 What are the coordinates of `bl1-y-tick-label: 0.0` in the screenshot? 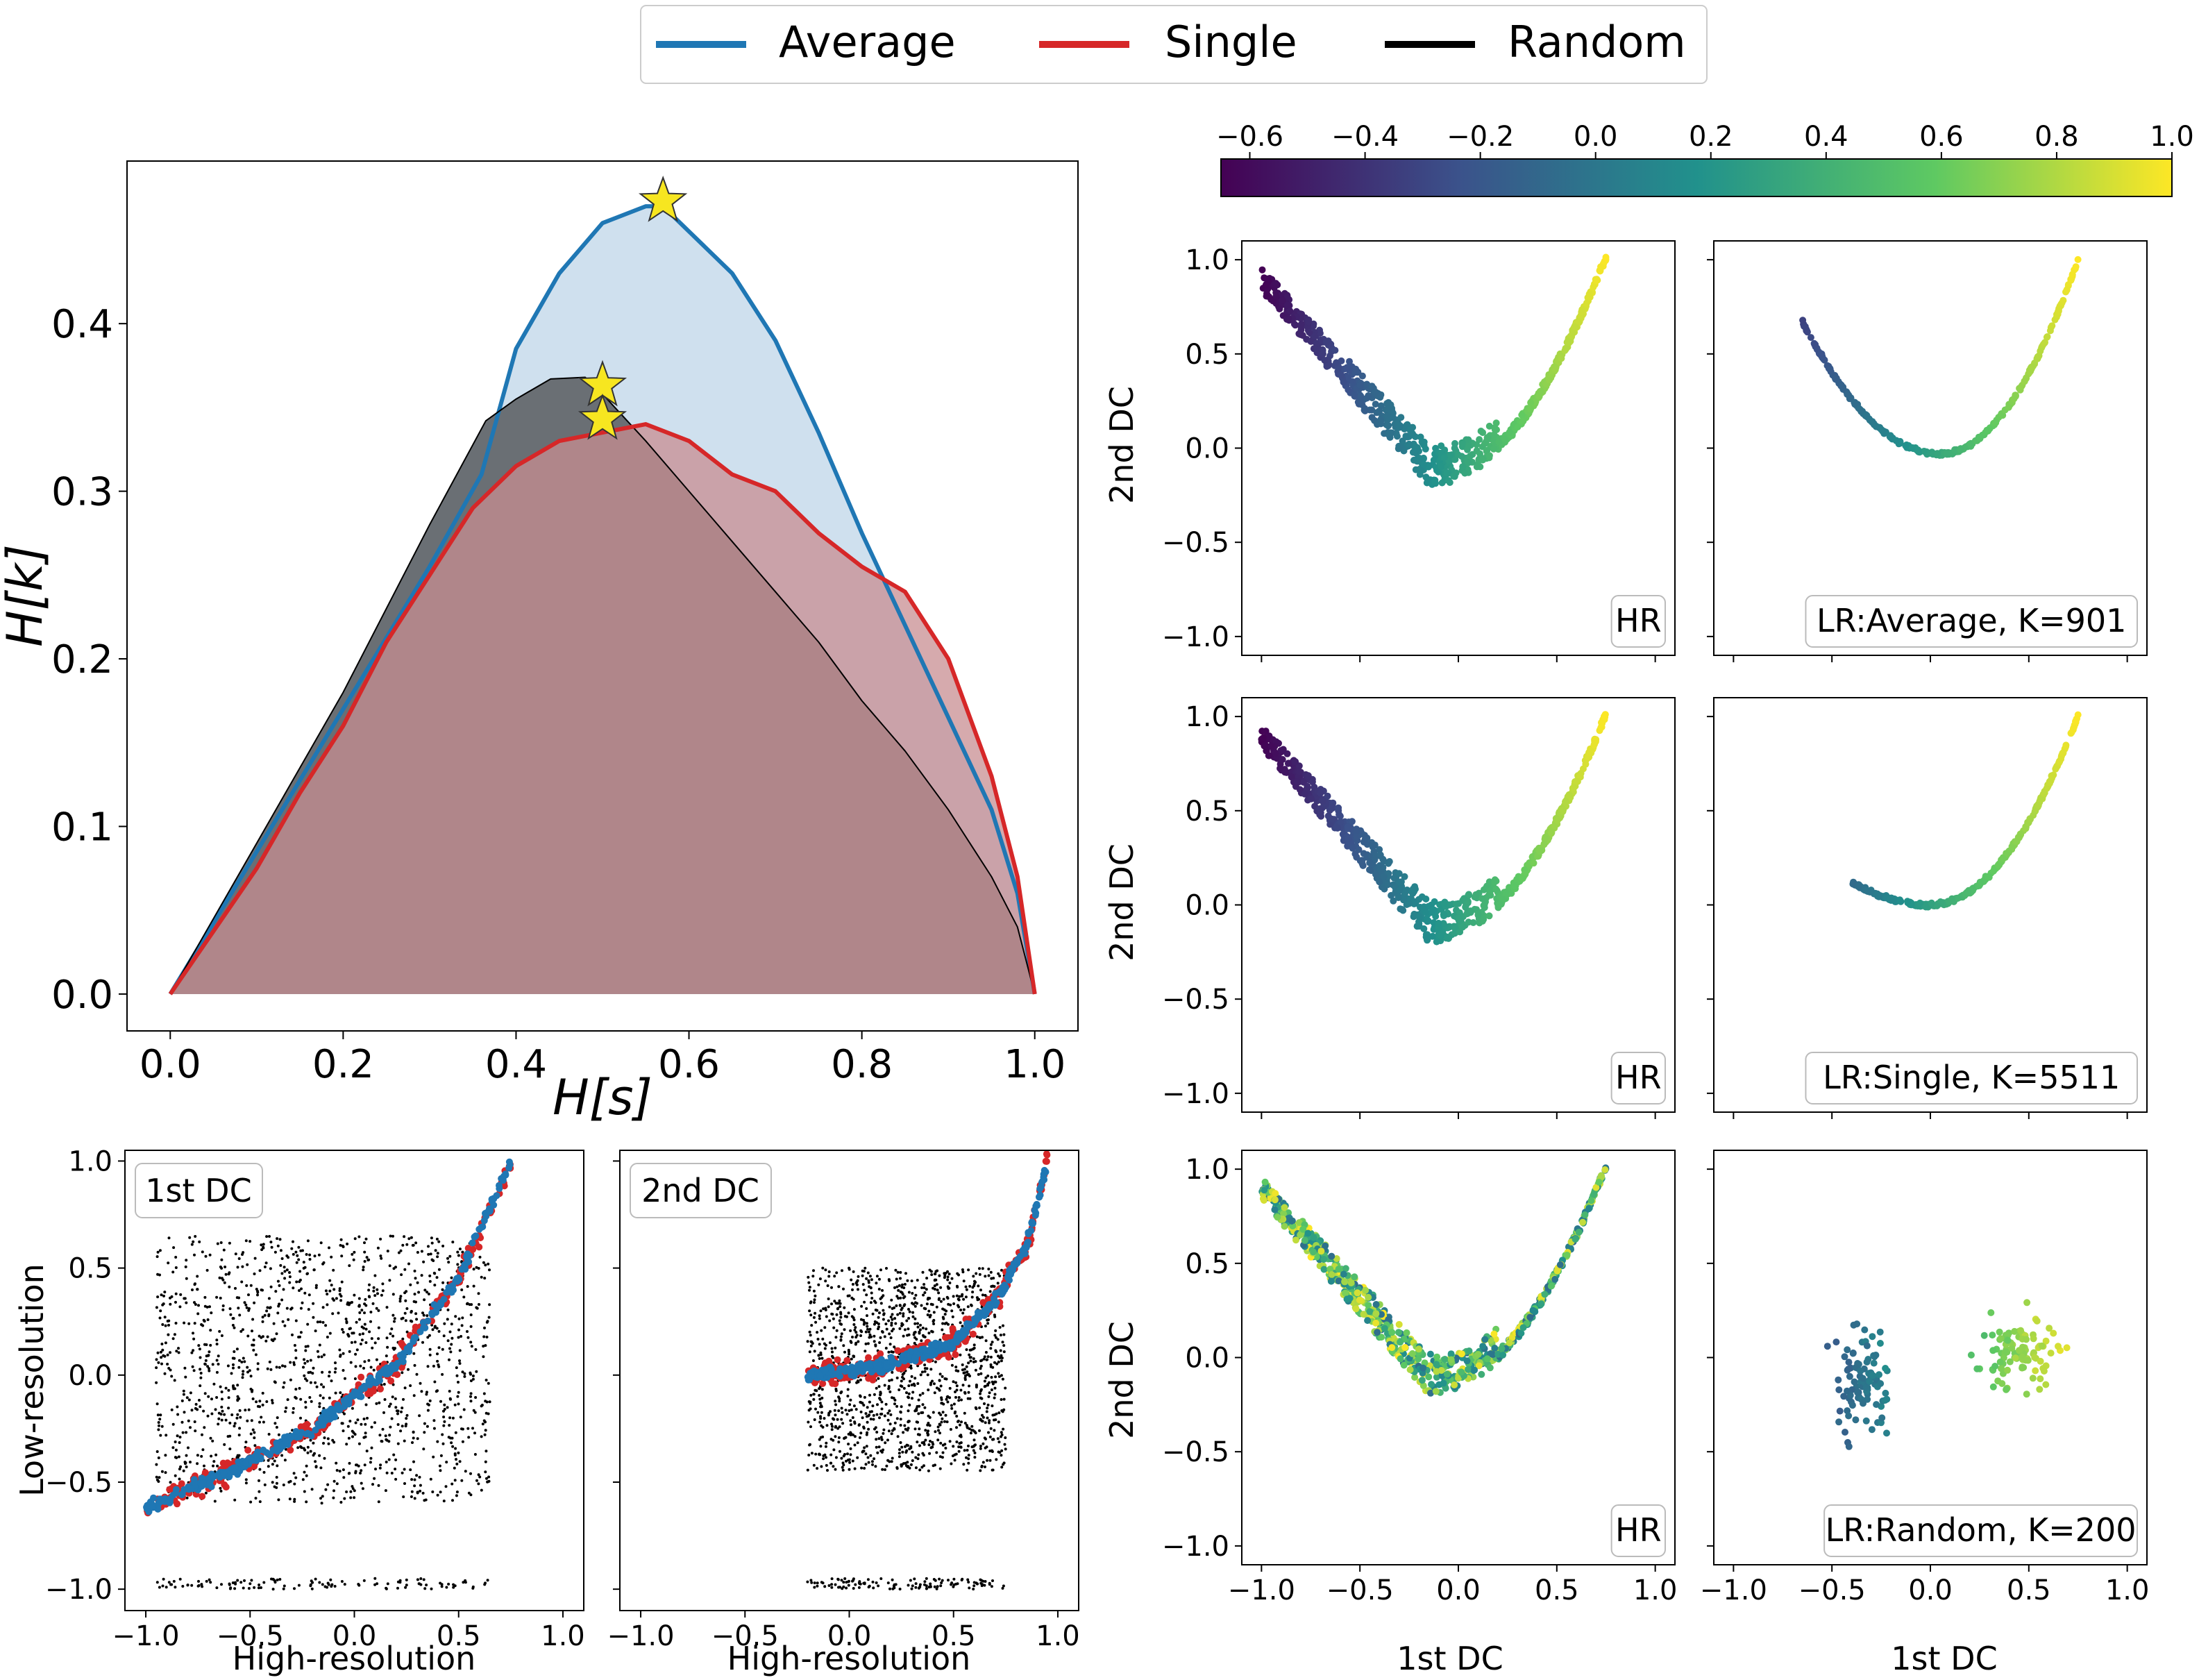 It's located at (90, 1376).